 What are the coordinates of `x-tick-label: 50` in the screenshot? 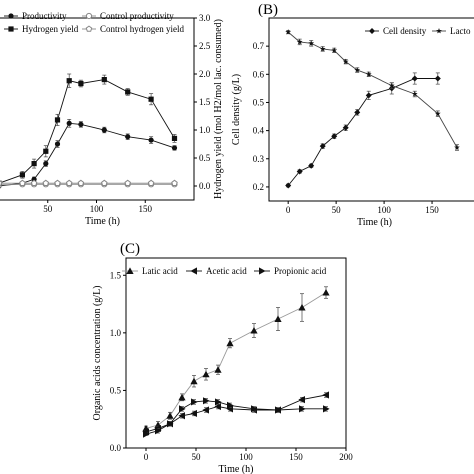 It's located at (337, 210).